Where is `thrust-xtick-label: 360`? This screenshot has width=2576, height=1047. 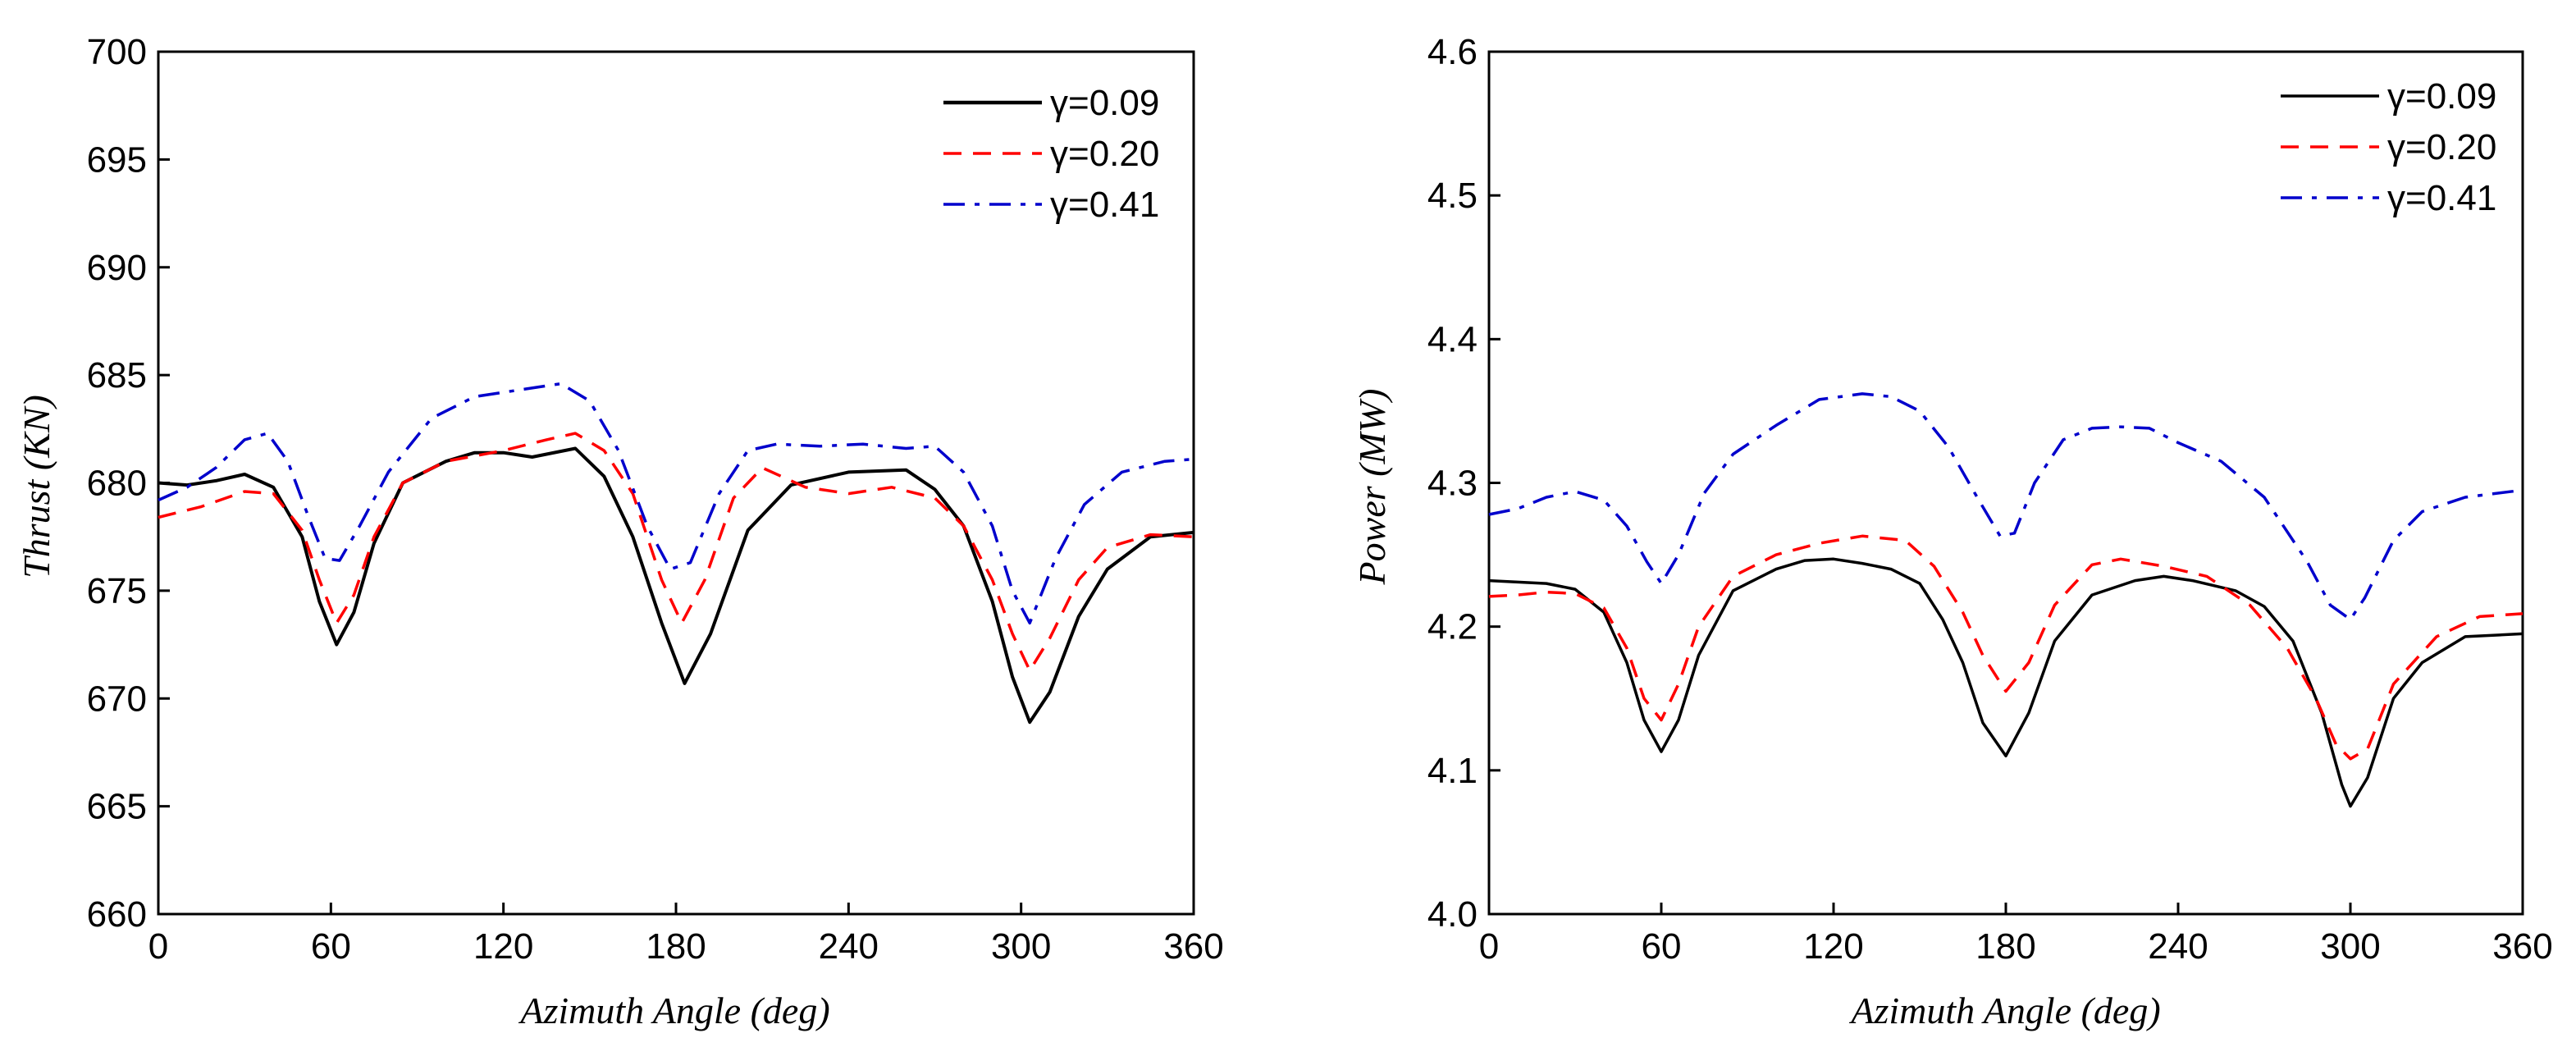 thrust-xtick-label: 360 is located at coordinates (1193, 946).